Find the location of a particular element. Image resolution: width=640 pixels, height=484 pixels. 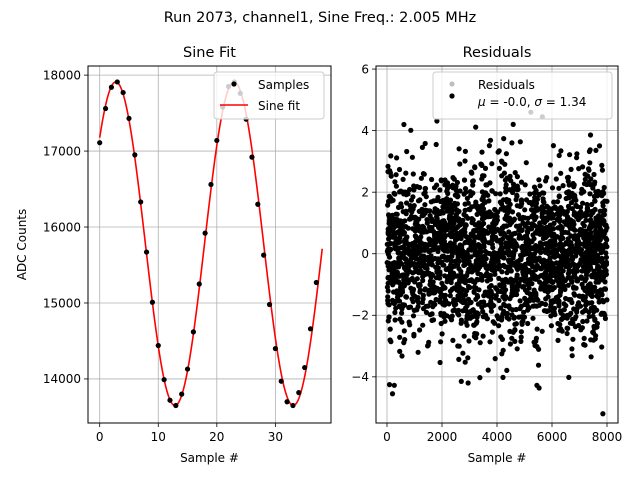

residuals-title: Residuals is located at coordinates (497, 53).